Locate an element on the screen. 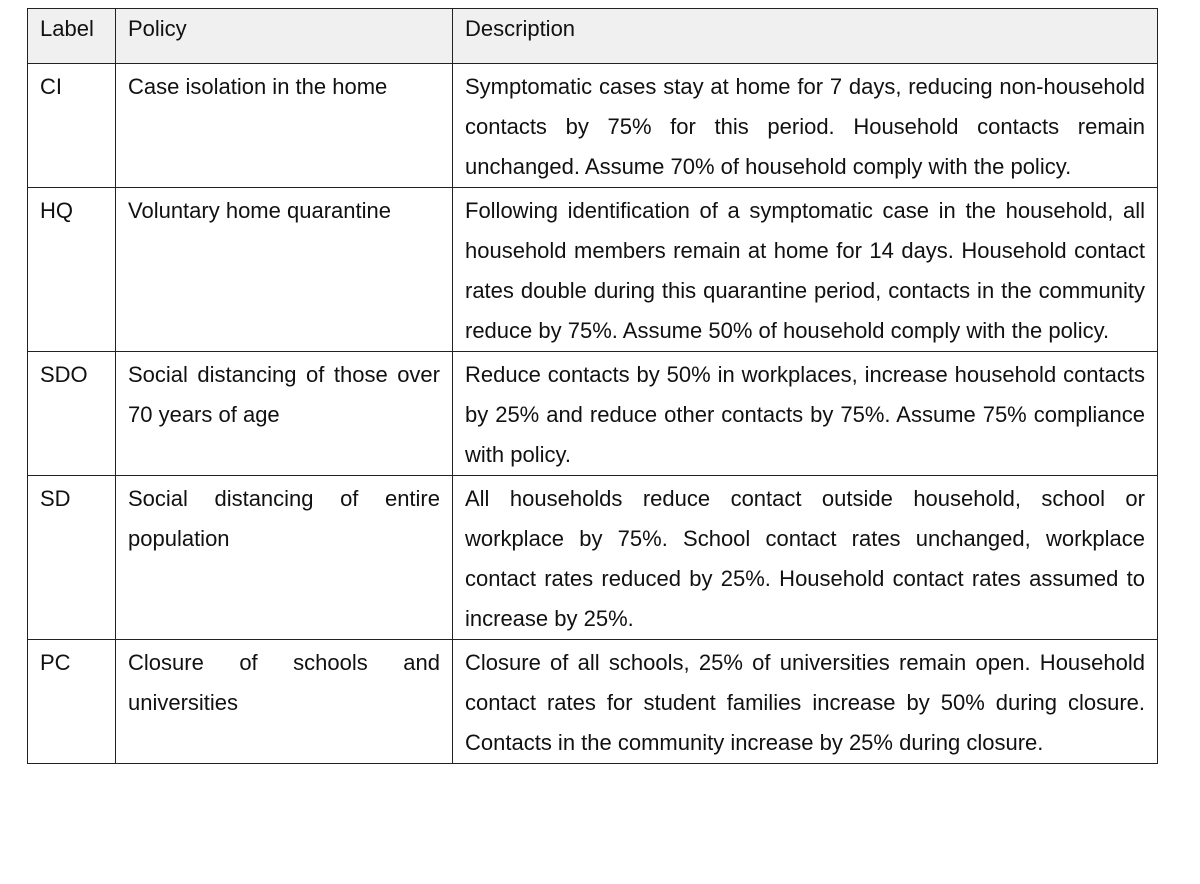 Image resolution: width=1200 pixels, height=884 pixels. policy-cell: Social distancing of entire population is located at coordinates (284, 557).